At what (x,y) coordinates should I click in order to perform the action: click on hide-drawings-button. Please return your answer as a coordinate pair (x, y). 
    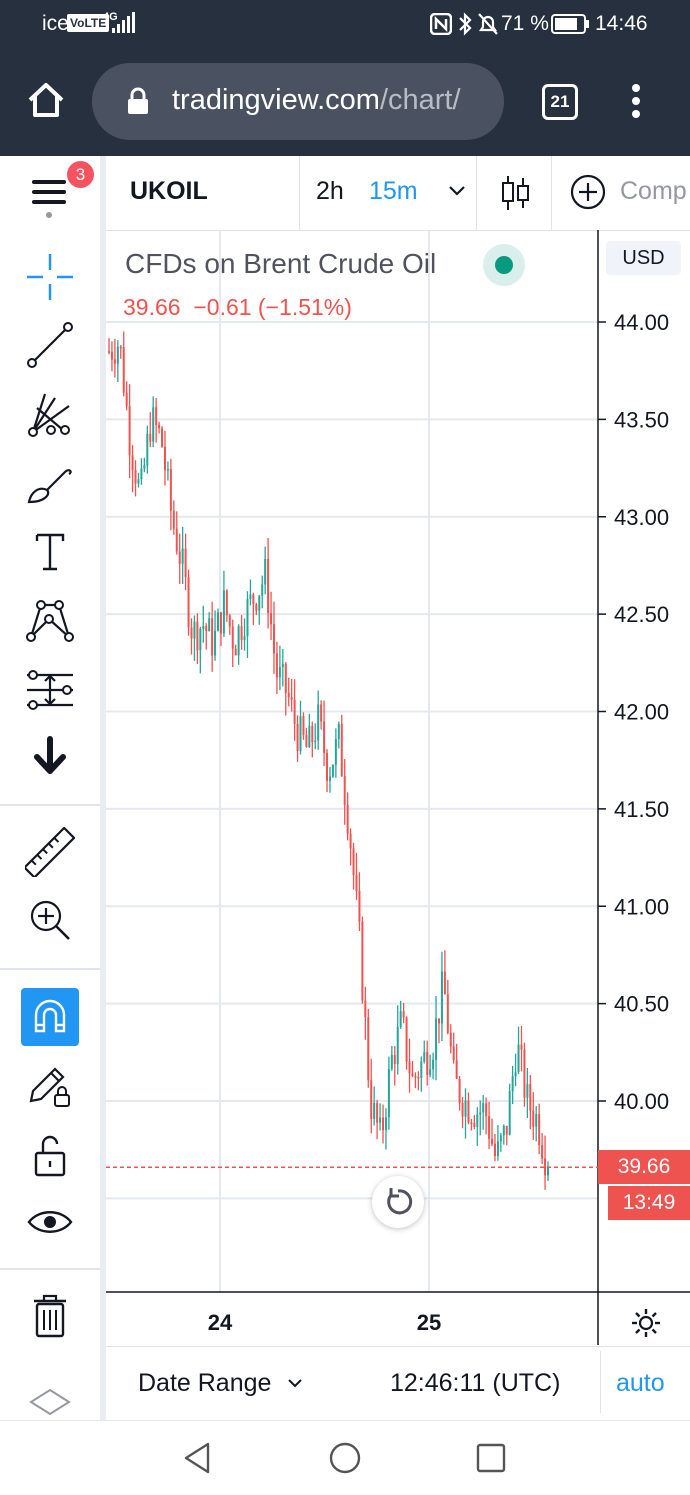
    Looking at the image, I should click on (50, 1222).